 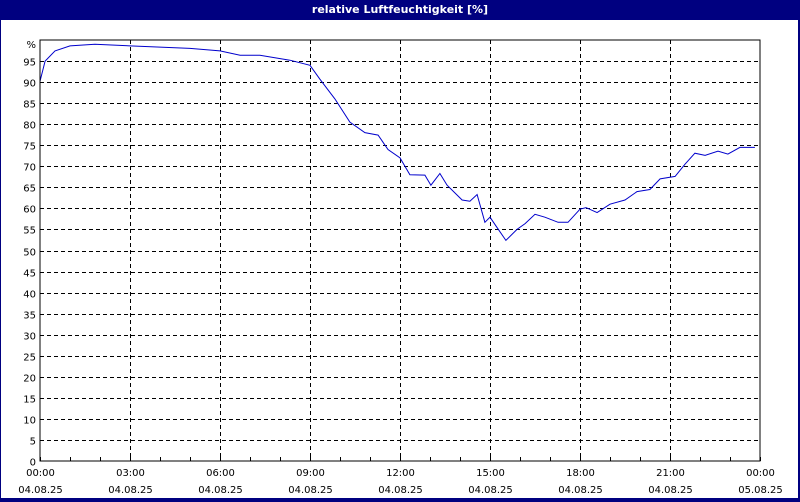 I want to click on y-tick-label: 5, so click(x=33, y=442).